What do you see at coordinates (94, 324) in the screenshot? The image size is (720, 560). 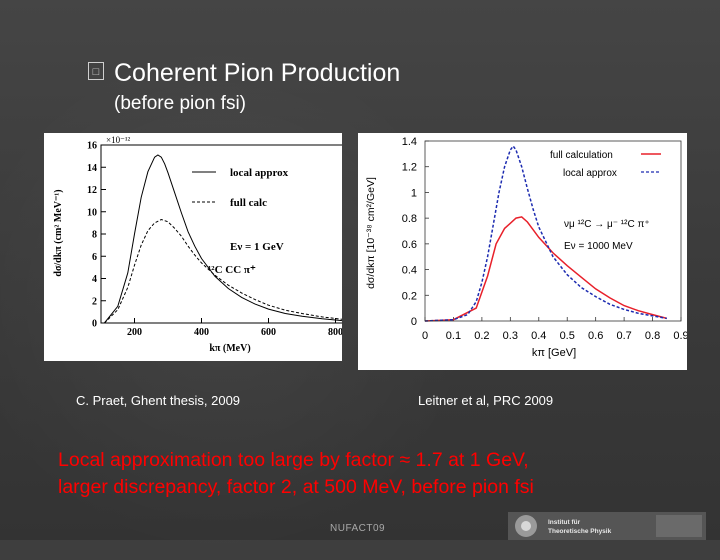 I see `left-y-tick-label: 0` at bounding box center [94, 324].